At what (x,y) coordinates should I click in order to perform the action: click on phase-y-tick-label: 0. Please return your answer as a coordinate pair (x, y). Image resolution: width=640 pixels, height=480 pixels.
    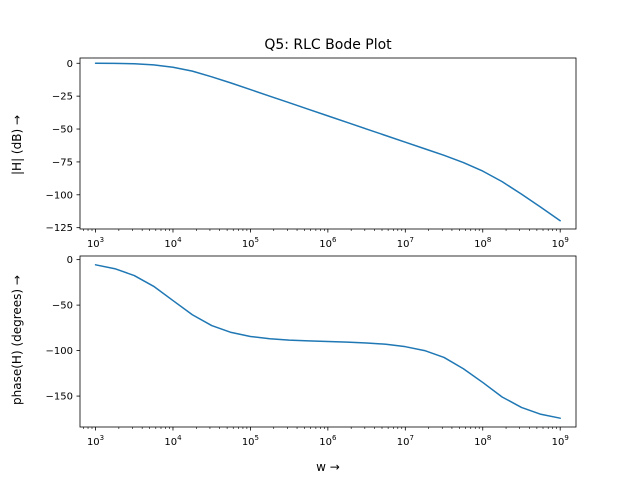
    Looking at the image, I should click on (70, 260).